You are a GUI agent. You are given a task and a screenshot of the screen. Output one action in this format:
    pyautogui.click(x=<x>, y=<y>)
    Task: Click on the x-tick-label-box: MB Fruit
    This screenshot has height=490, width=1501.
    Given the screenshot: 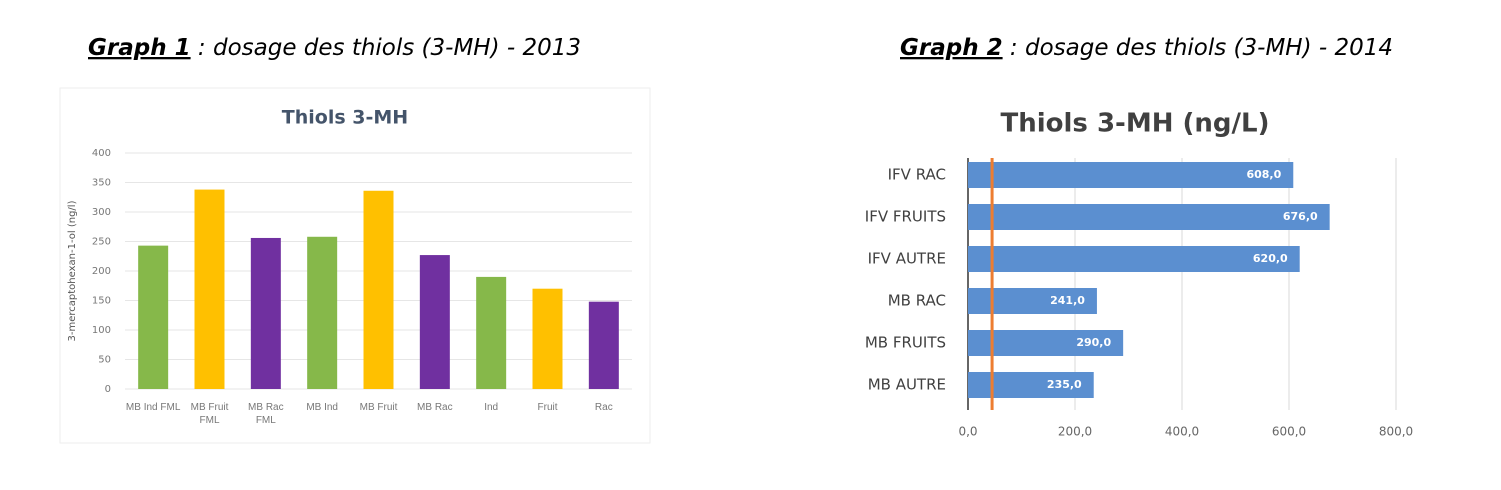 What is the action you would take?
    pyautogui.click(x=378, y=407)
    